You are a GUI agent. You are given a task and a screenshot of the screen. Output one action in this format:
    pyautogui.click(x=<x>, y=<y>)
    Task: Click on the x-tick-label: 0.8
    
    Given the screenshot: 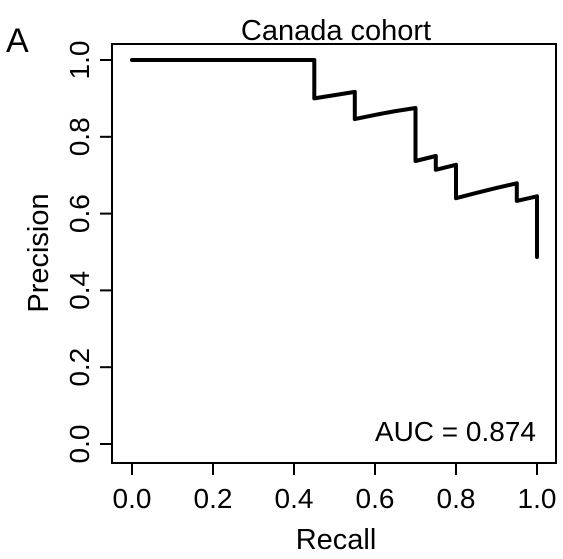 What is the action you would take?
    pyautogui.click(x=456, y=498)
    